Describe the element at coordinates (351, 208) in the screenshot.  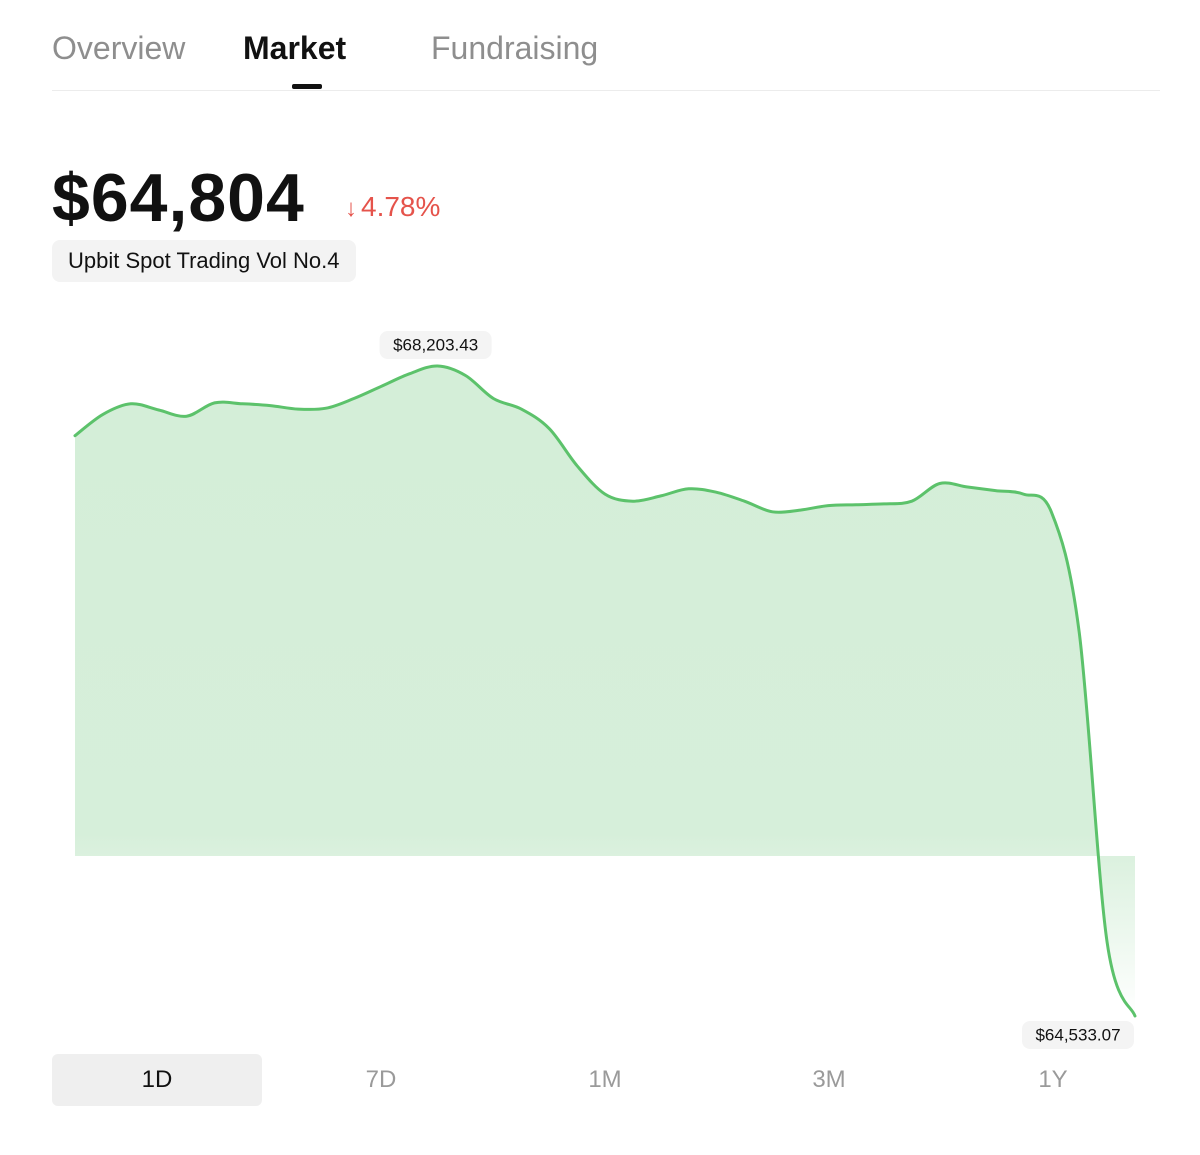
I see `arrow-down-icon: ↓` at that location.